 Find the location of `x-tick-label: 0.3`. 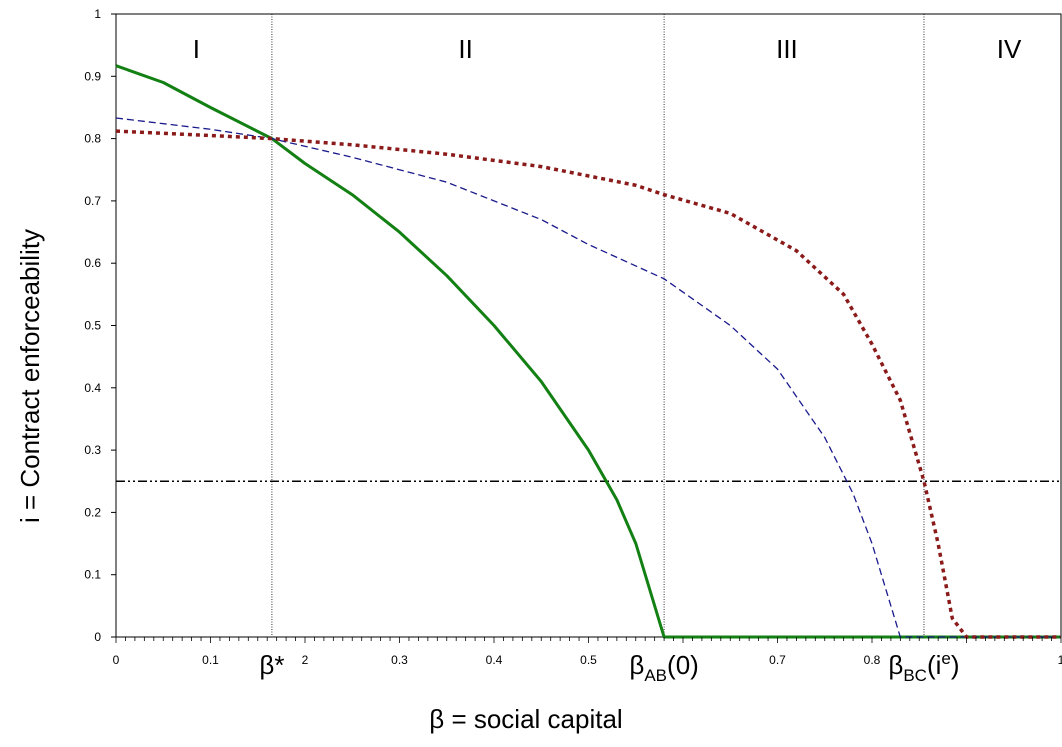

x-tick-label: 0.3 is located at coordinates (399, 660).